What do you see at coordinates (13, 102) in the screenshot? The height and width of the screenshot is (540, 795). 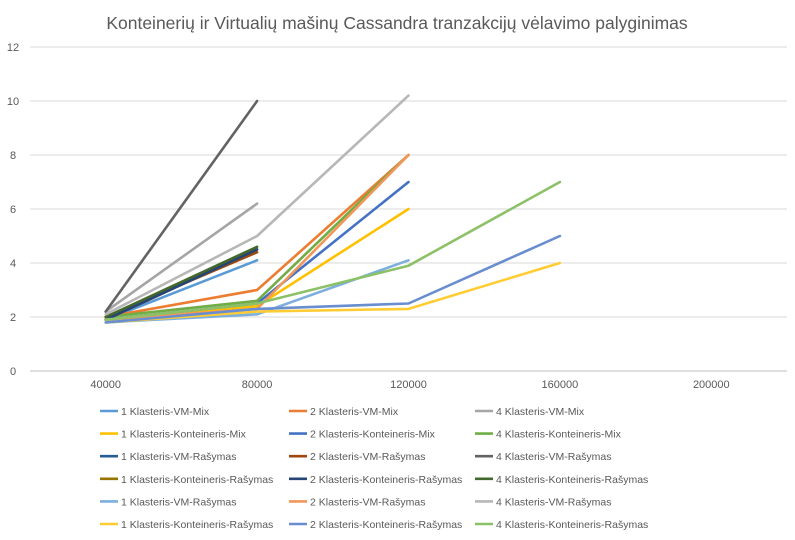 I see `y-tick-label: 10` at bounding box center [13, 102].